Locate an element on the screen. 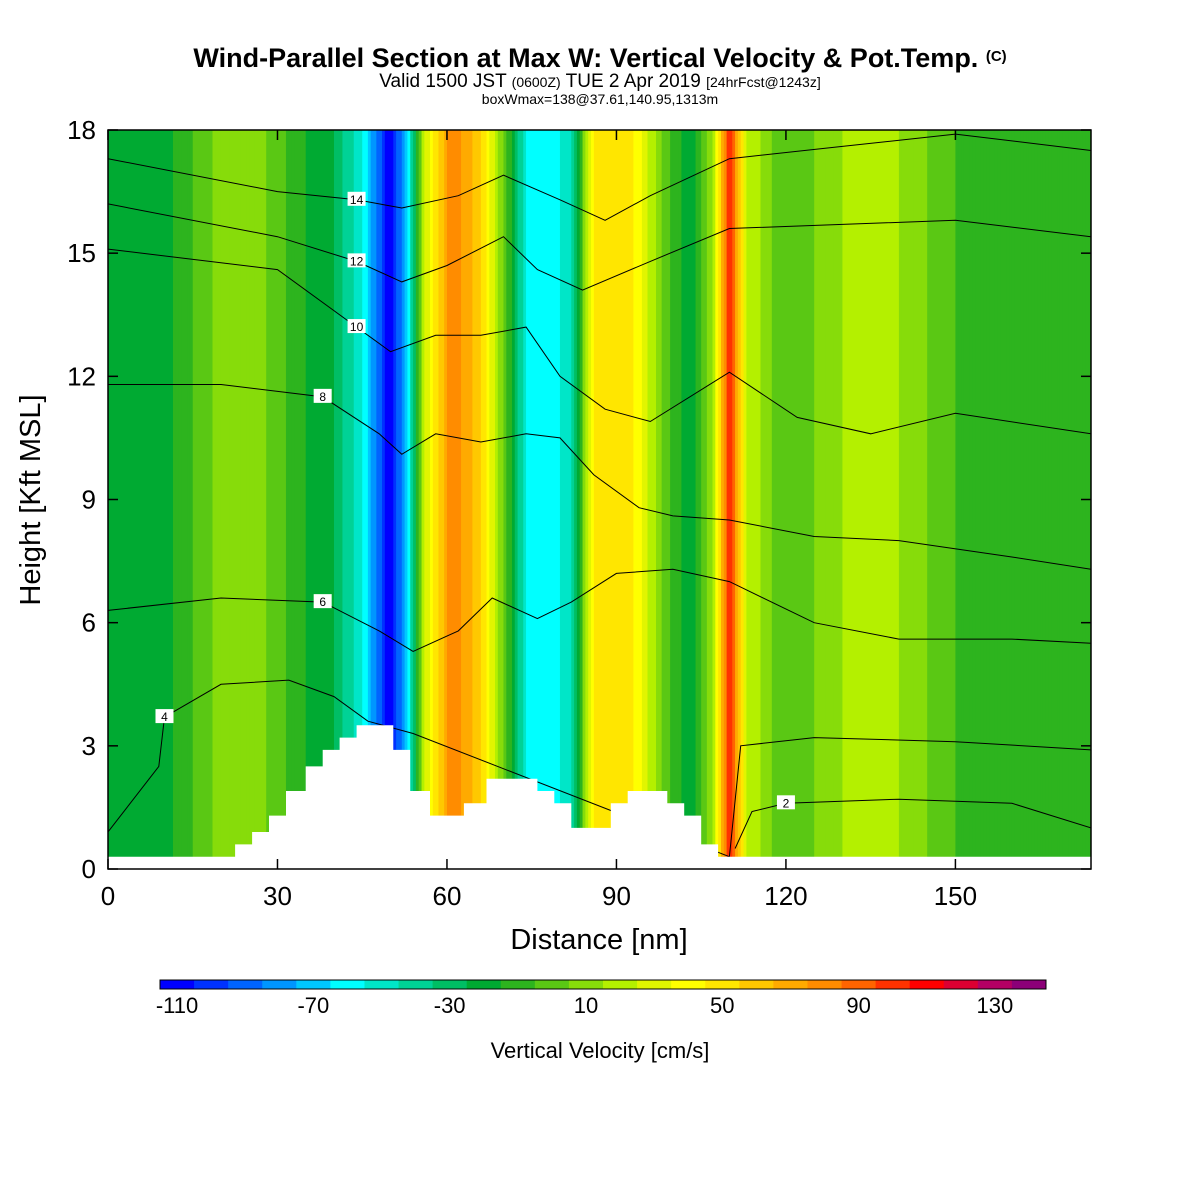 Image resolution: width=1200 pixels, height=1200 pixels. theta-label: 6 is located at coordinates (322, 602).